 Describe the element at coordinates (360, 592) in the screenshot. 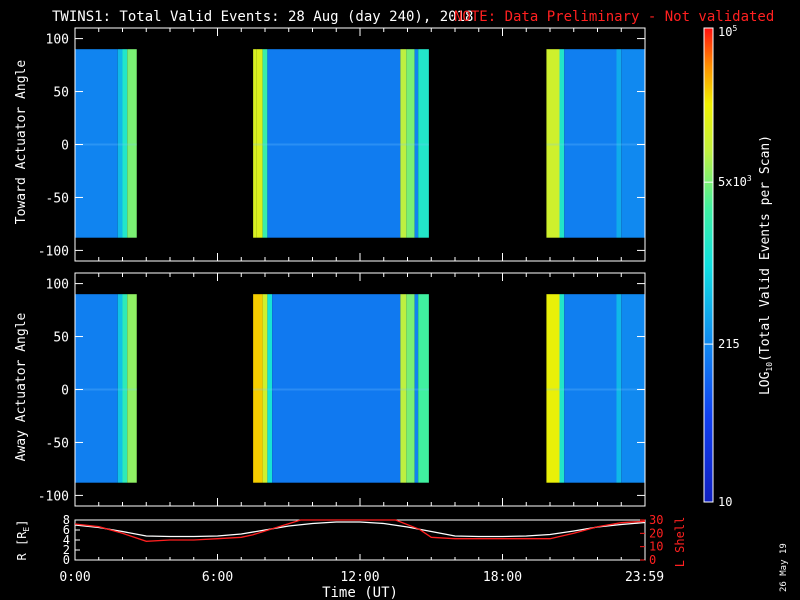

I see `xlabel: Time (UT)` at that location.